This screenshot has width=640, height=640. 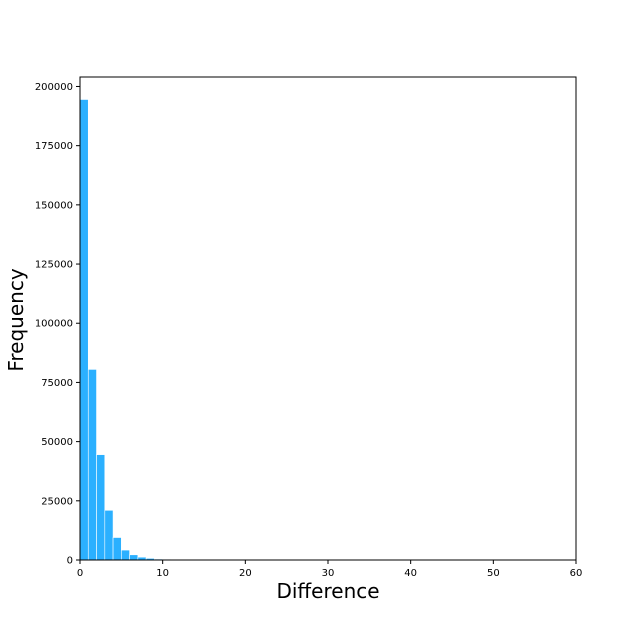 I want to click on y-tick-label: 175000, so click(x=54, y=146).